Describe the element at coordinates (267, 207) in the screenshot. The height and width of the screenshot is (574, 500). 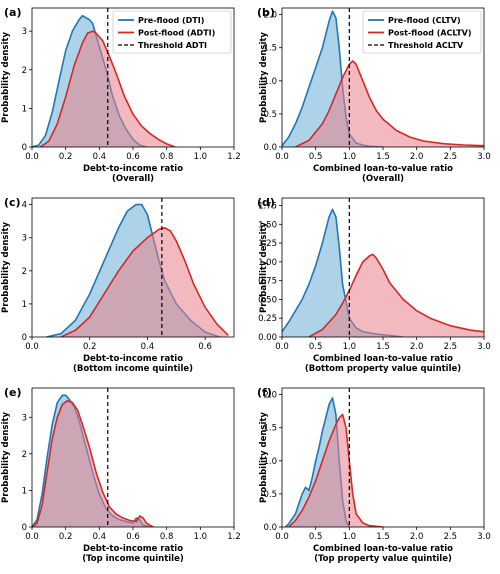
I see `y-tick-label: 1.75` at that location.